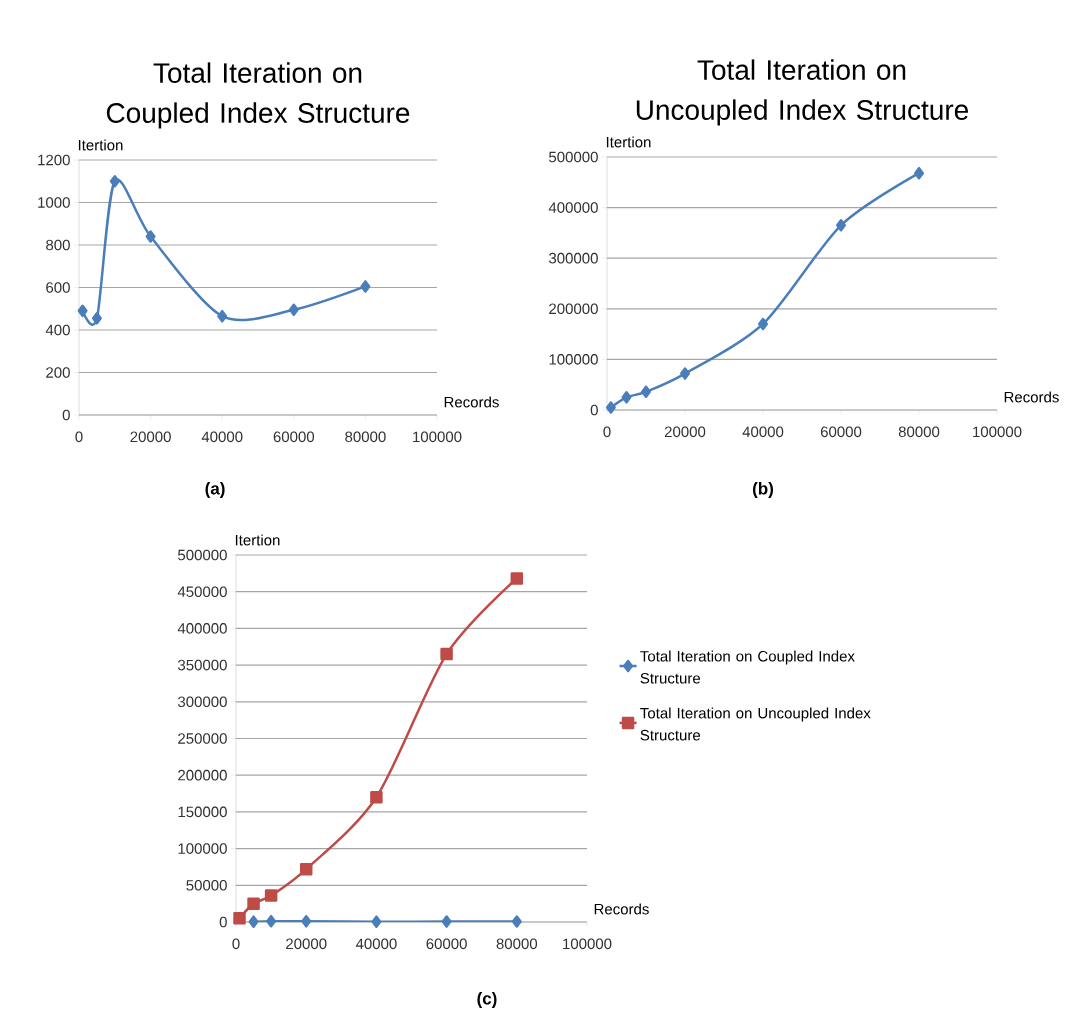  Describe the element at coordinates (58, 372) in the screenshot. I see `y-tick-label: 200` at that location.